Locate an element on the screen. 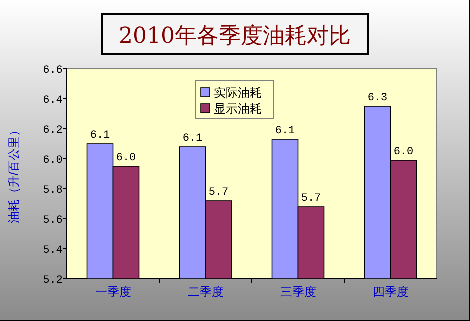 The height and width of the screenshot is (321, 470). x-tick-label: 三季度 is located at coordinates (298, 292).